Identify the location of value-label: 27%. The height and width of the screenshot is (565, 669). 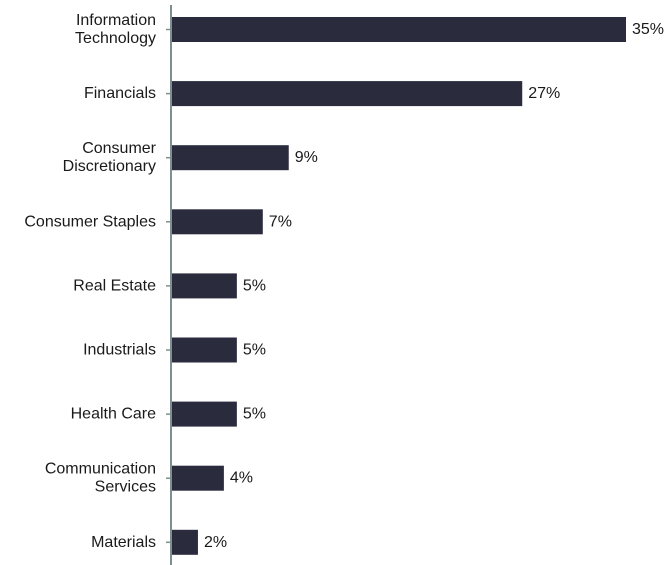
(544, 93).